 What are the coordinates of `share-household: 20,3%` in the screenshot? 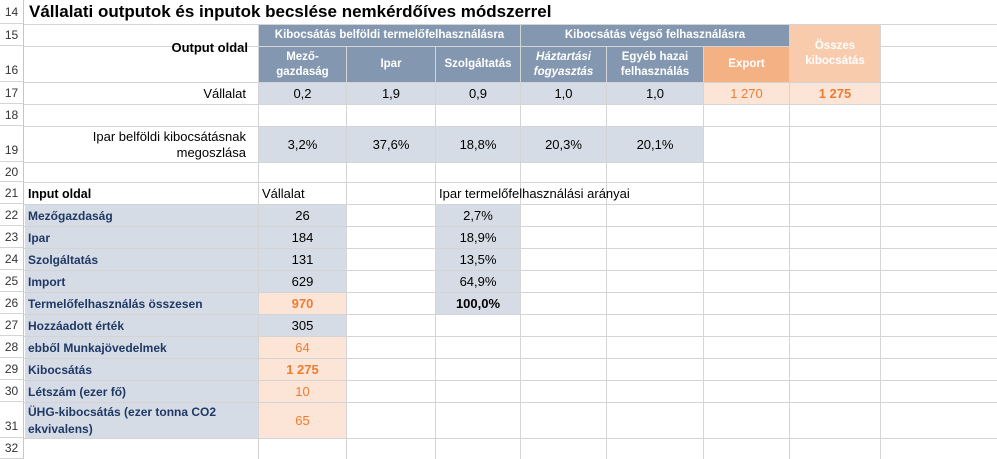 It's located at (563, 144).